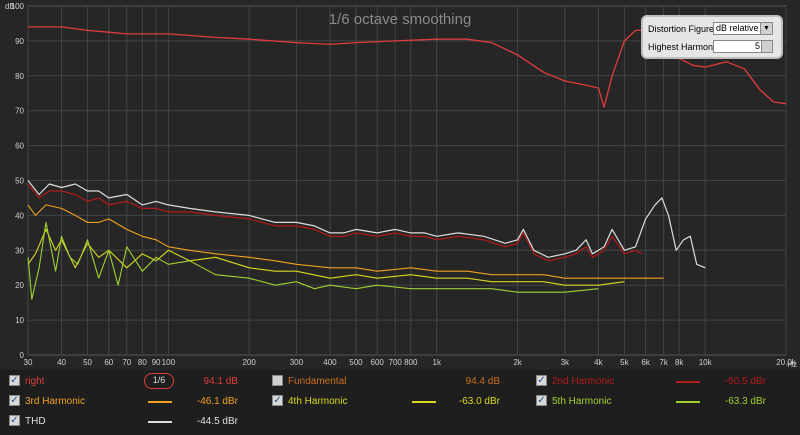 This screenshot has height=435, width=800. I want to click on legend-label-5th-harmonic: 5th Harmonic, so click(582, 401).